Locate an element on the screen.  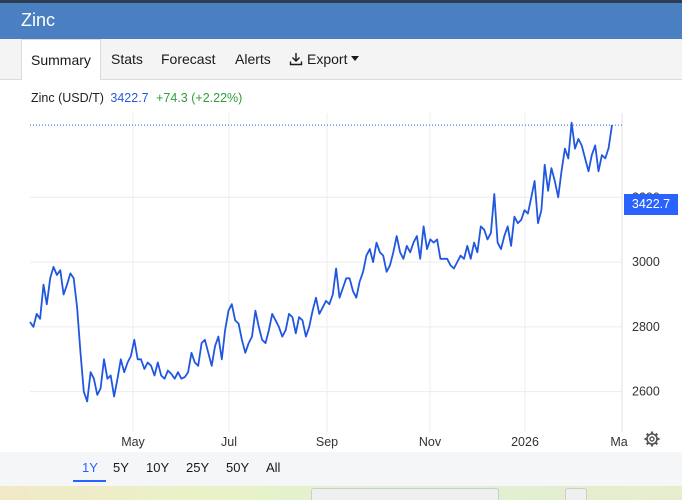
chevron-down-icon is located at coordinates (355, 58).